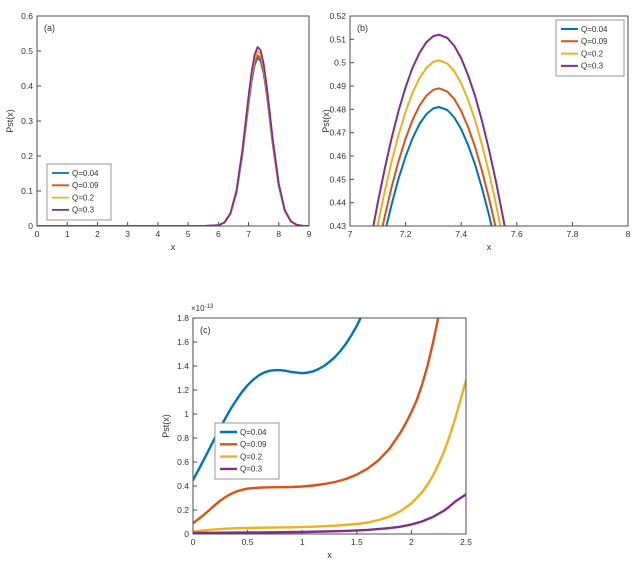 This screenshot has width=643, height=562. What do you see at coordinates (183, 318) in the screenshot?
I see `y-tick-label: 1.8` at bounding box center [183, 318].